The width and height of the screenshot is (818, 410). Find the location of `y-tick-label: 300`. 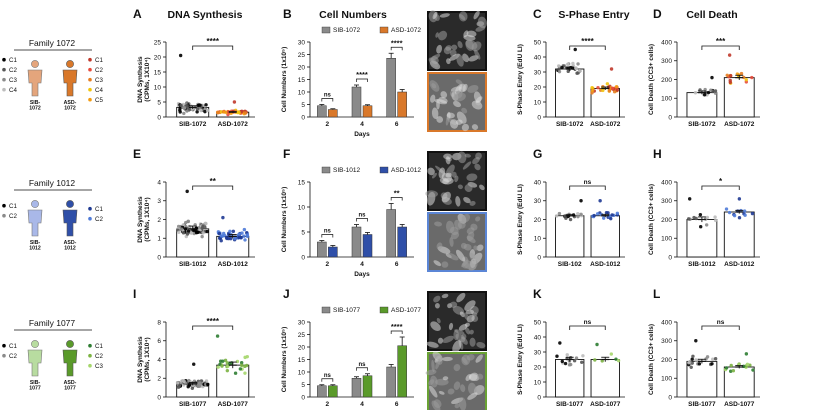

y-tick-label: 300 is located at coordinates (666, 201).